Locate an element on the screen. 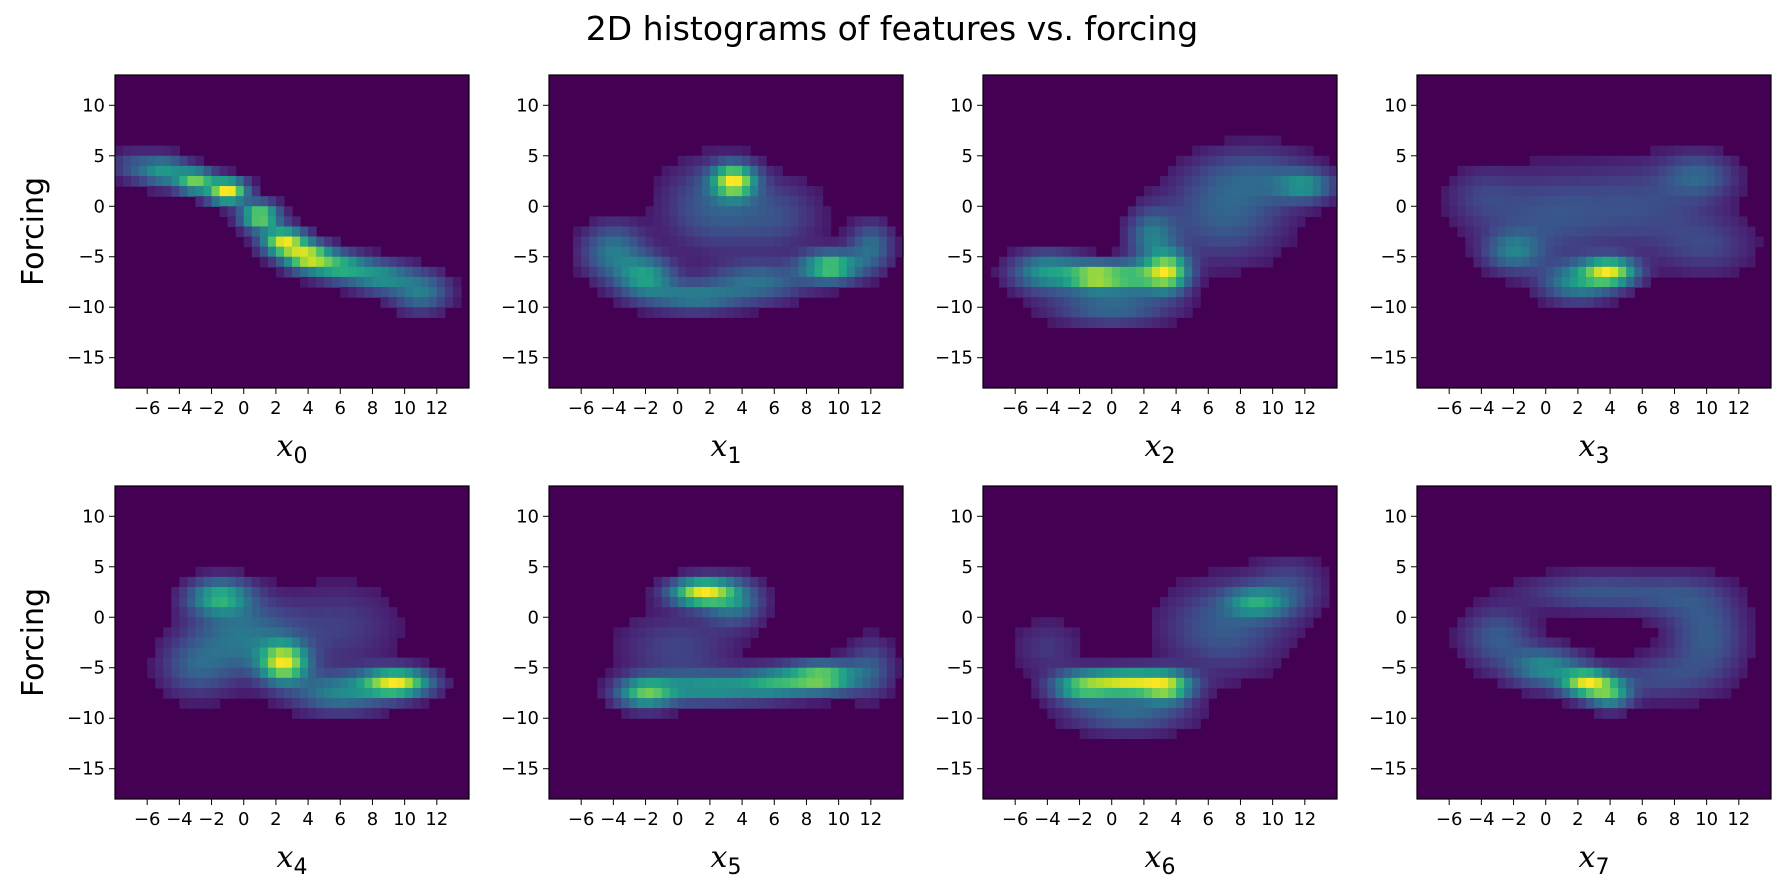 The height and width of the screenshot is (889, 1785). x-axis-label: x0 is located at coordinates (292, 449).